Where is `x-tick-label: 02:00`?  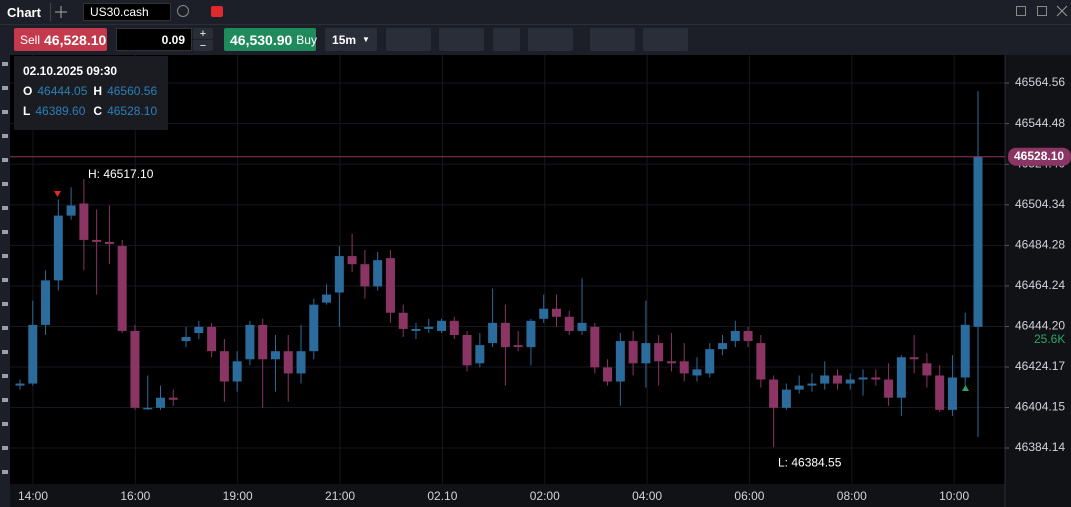 x-tick-label: 02:00 is located at coordinates (545, 496).